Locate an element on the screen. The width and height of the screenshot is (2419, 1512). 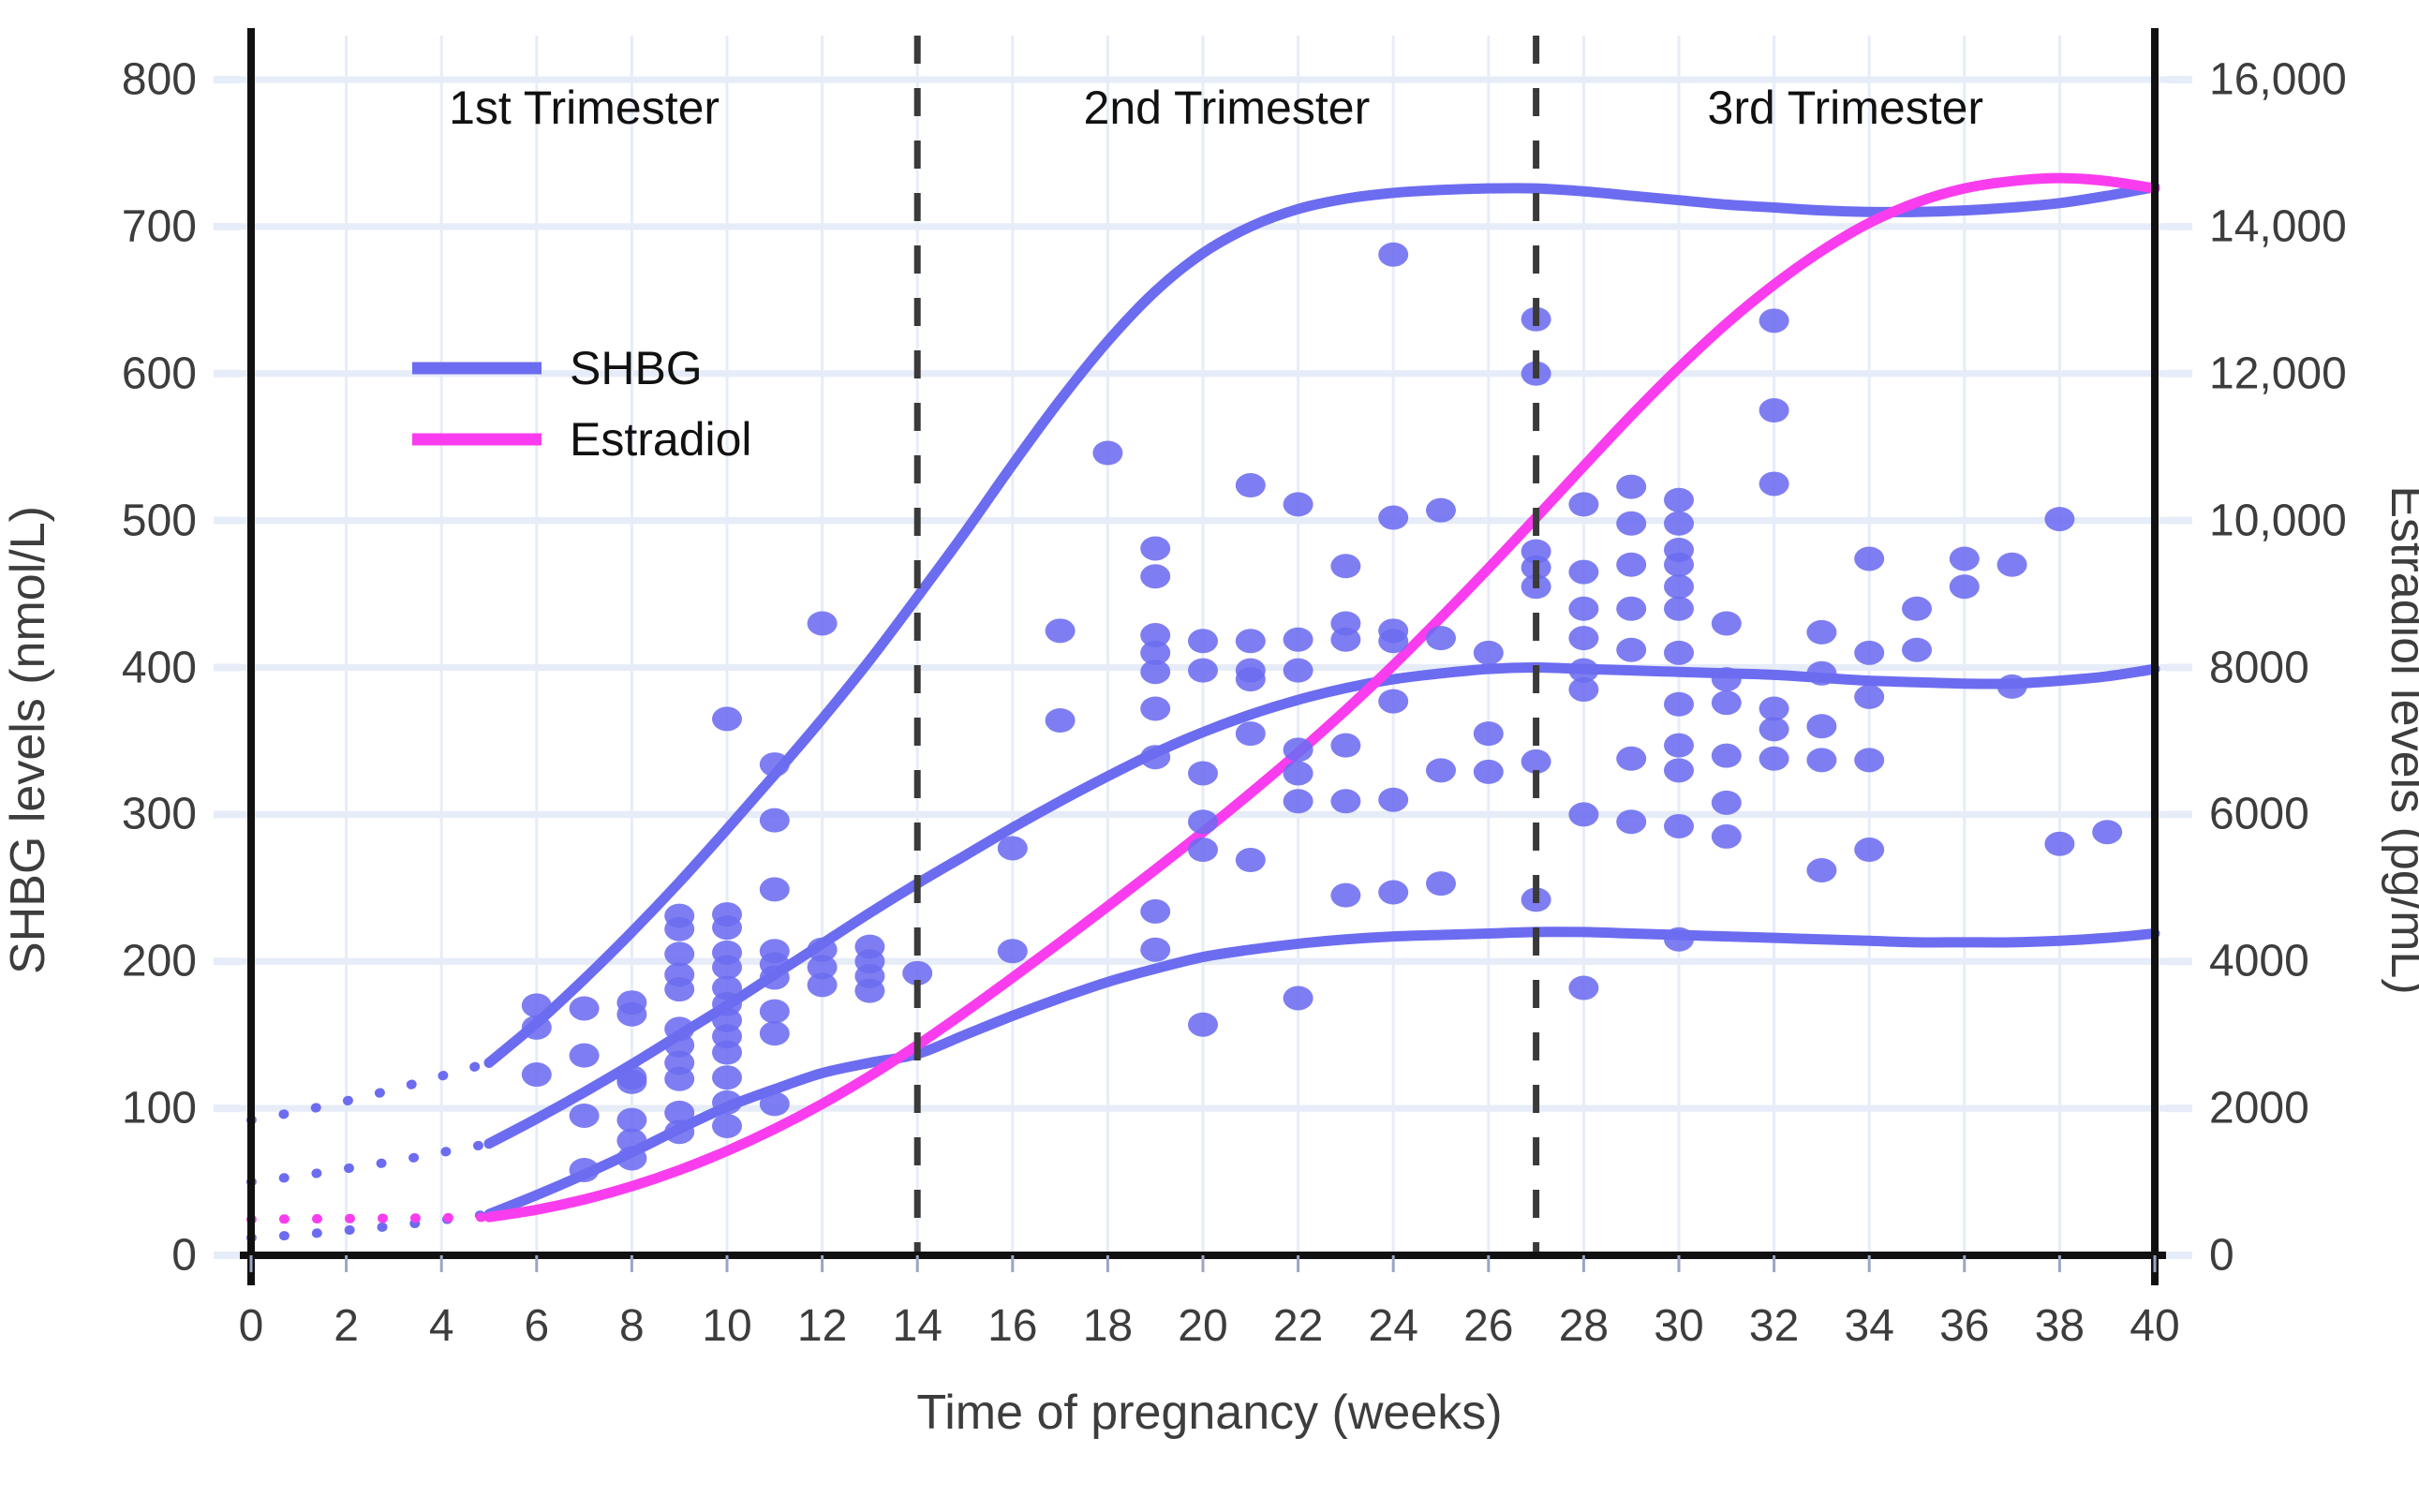
x-axis-title: Time of pregnancy (weeks) is located at coordinates (1209, 1413).